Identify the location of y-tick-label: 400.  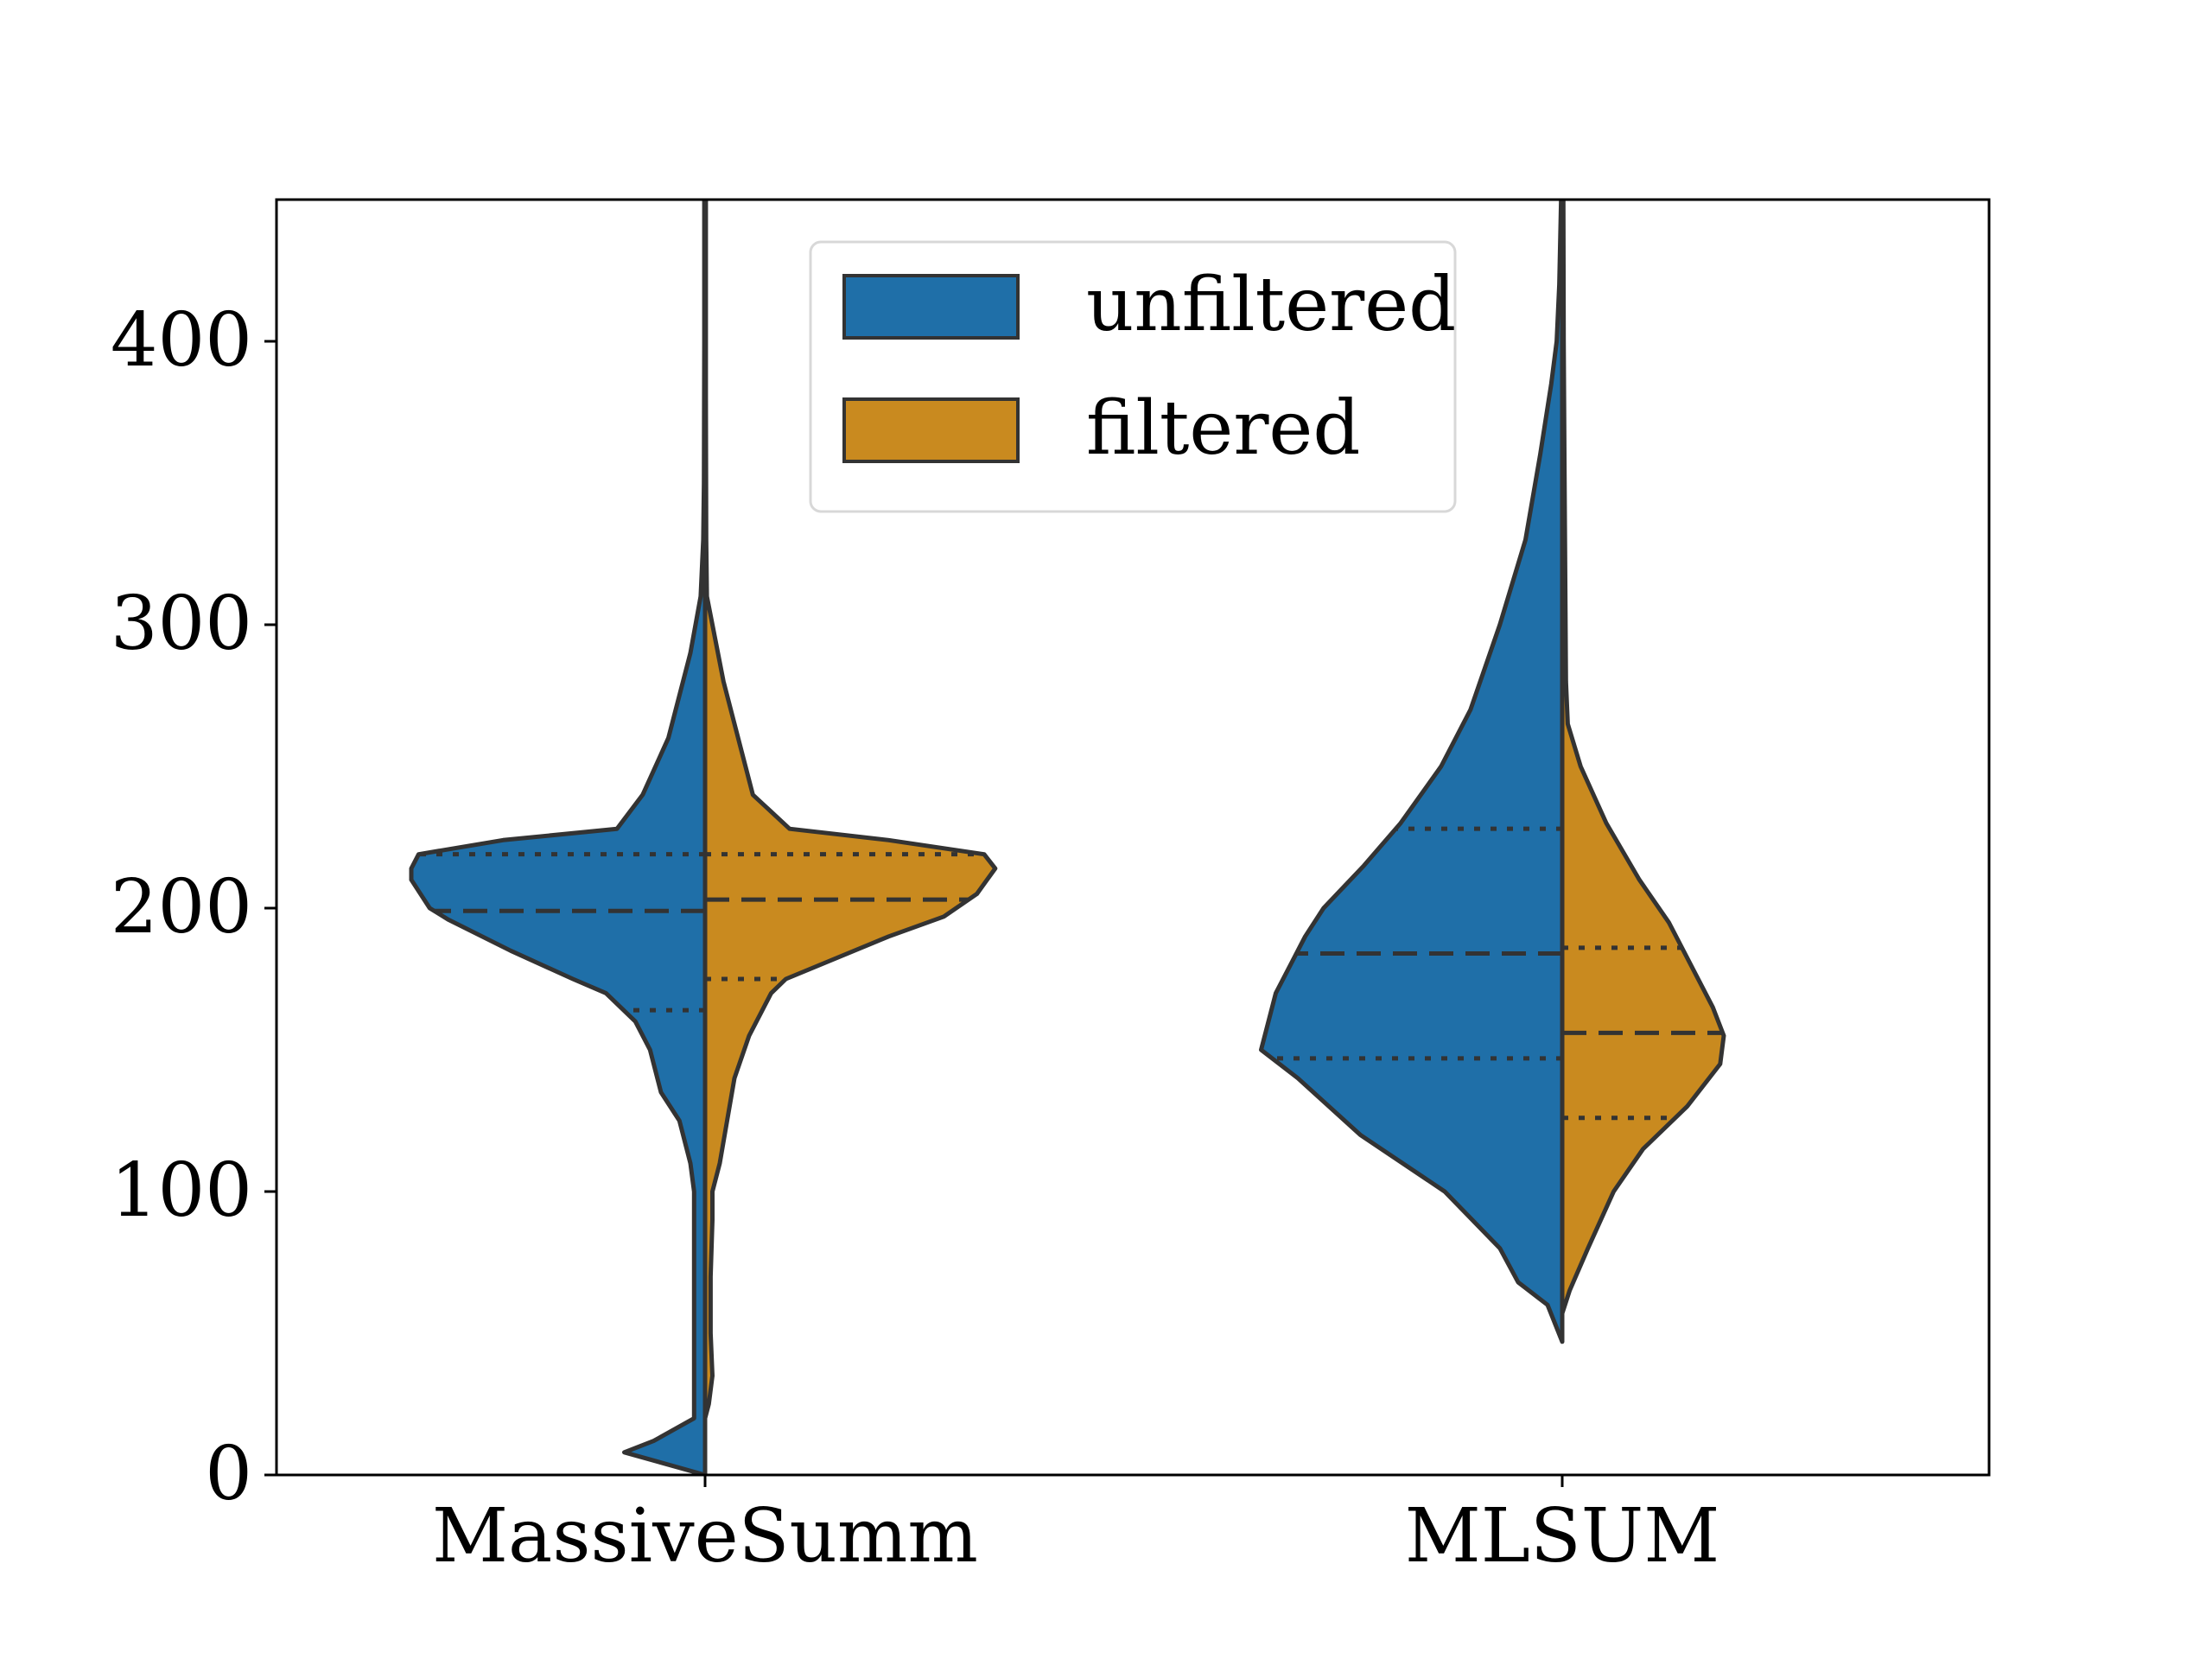
(181, 340).